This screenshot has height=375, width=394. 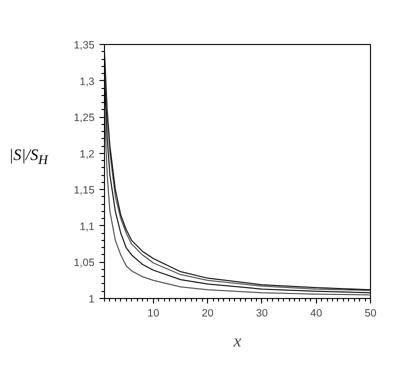 I want to click on y-tick-label: 1,15, so click(x=84, y=190).